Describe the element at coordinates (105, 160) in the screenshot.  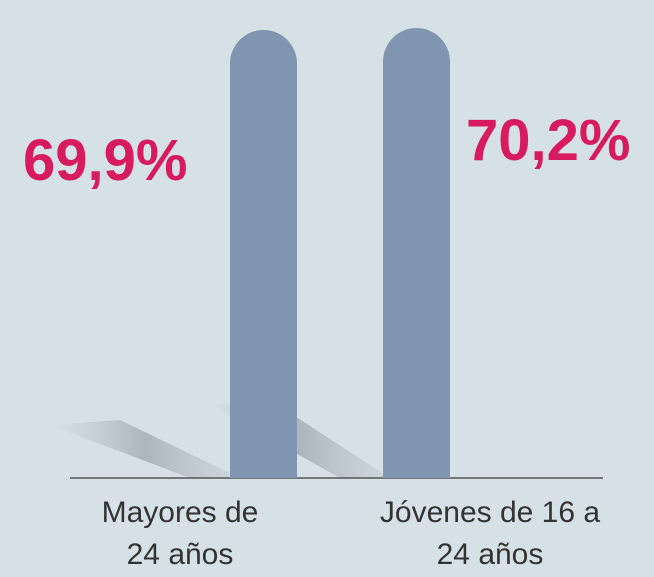
I see `value-label: 69,9%` at that location.